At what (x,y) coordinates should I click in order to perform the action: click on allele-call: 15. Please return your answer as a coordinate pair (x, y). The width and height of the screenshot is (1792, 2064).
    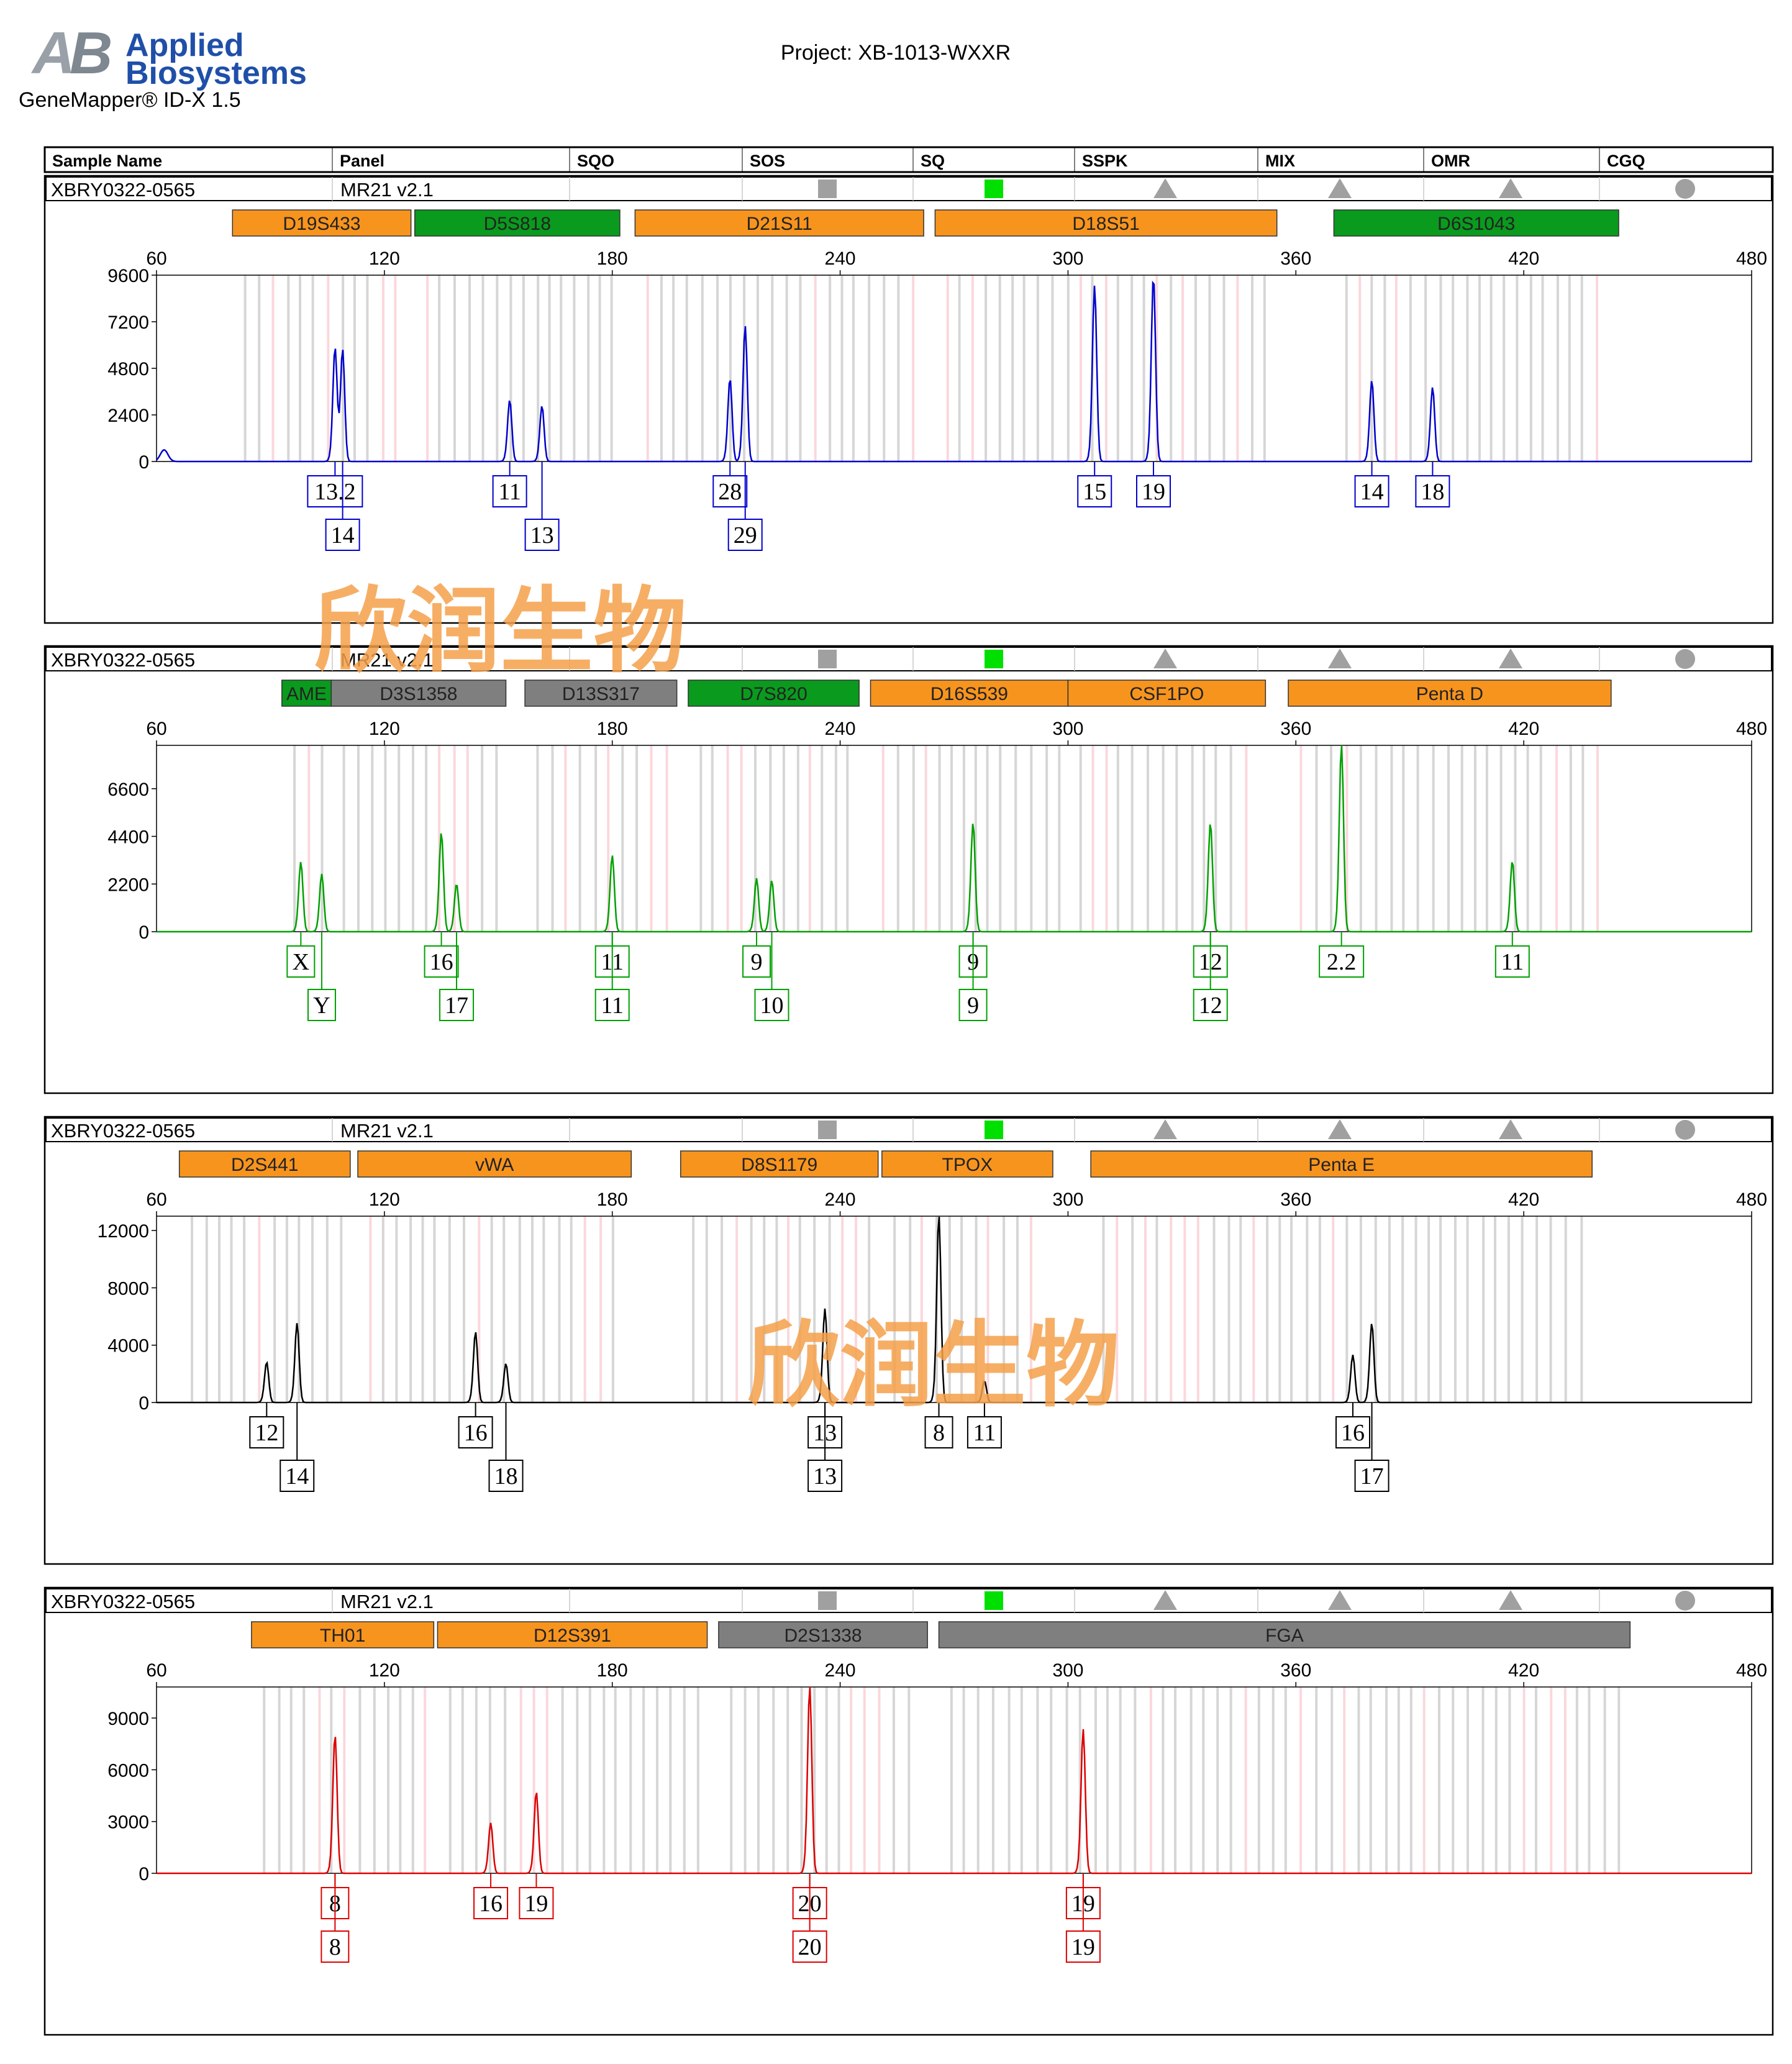
    Looking at the image, I should click on (1094, 484).